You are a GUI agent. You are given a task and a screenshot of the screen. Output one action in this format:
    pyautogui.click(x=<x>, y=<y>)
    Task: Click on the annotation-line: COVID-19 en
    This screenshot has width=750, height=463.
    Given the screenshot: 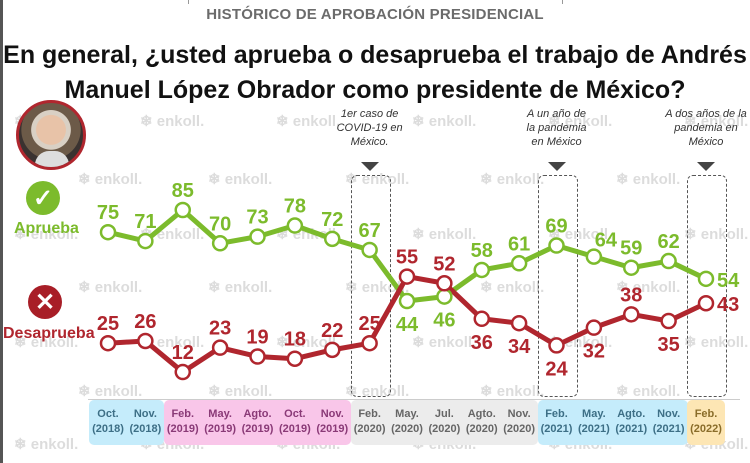 What is the action you would take?
    pyautogui.click(x=369, y=128)
    